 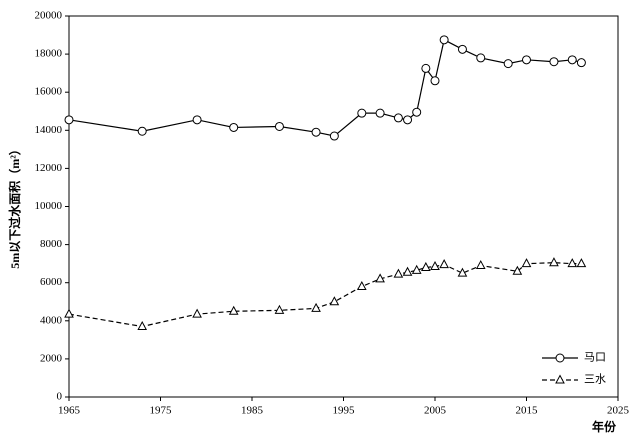 I want to click on y-axis-label: 5m以下过水面积（m²）, so click(x=14, y=206).